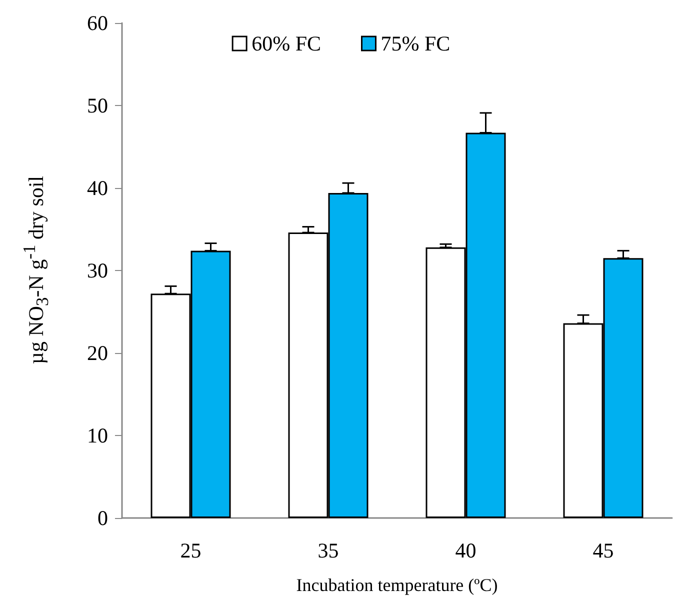  Describe the element at coordinates (287, 44) in the screenshot. I see `legend-label: 60% FC` at that location.